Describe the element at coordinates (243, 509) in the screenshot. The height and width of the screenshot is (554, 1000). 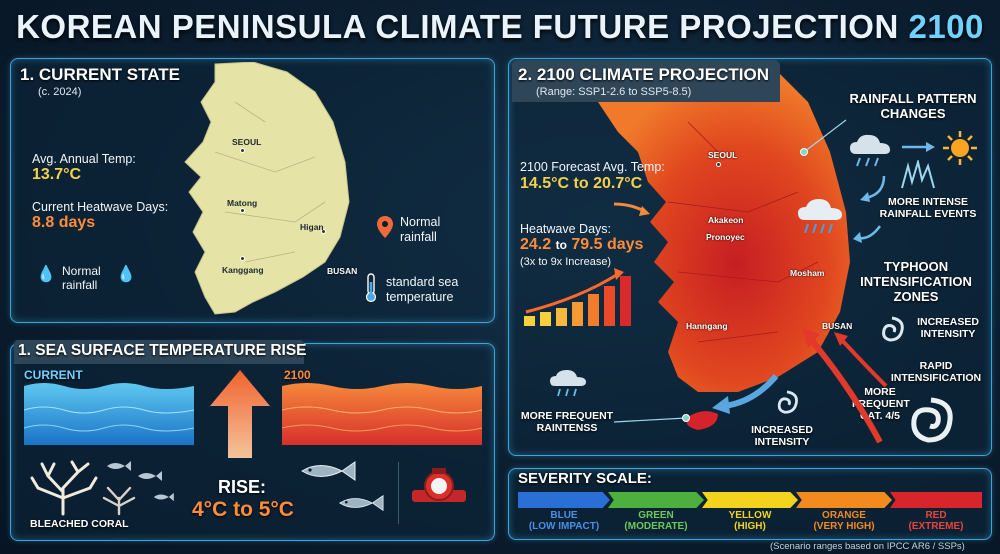
I see `rise-value: 4°C to 5°C` at that location.